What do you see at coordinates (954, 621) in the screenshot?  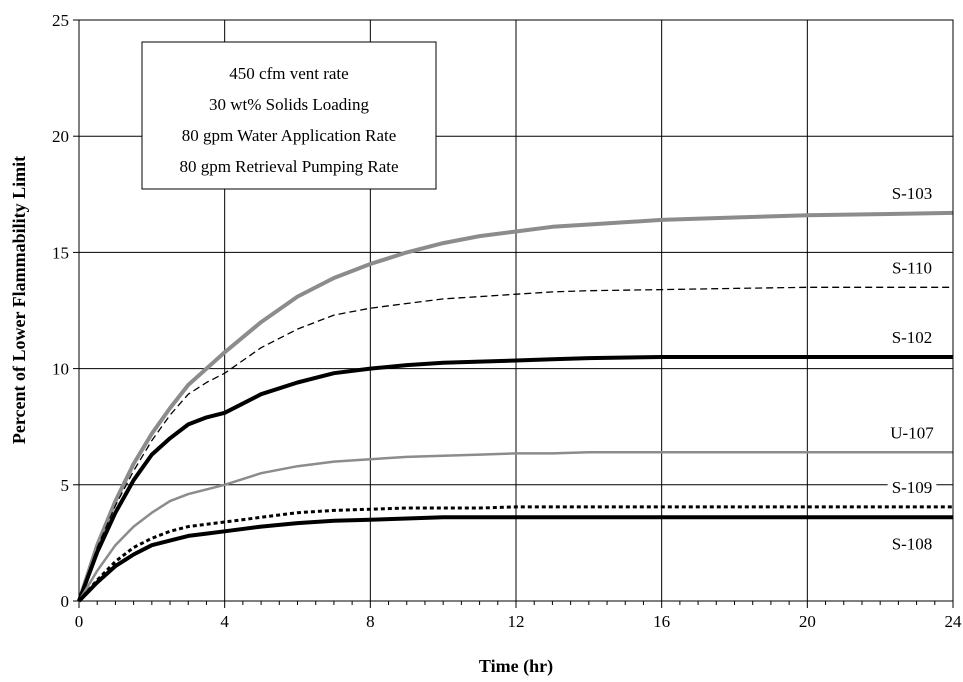 I see `x-tick-label: 24` at bounding box center [954, 621].